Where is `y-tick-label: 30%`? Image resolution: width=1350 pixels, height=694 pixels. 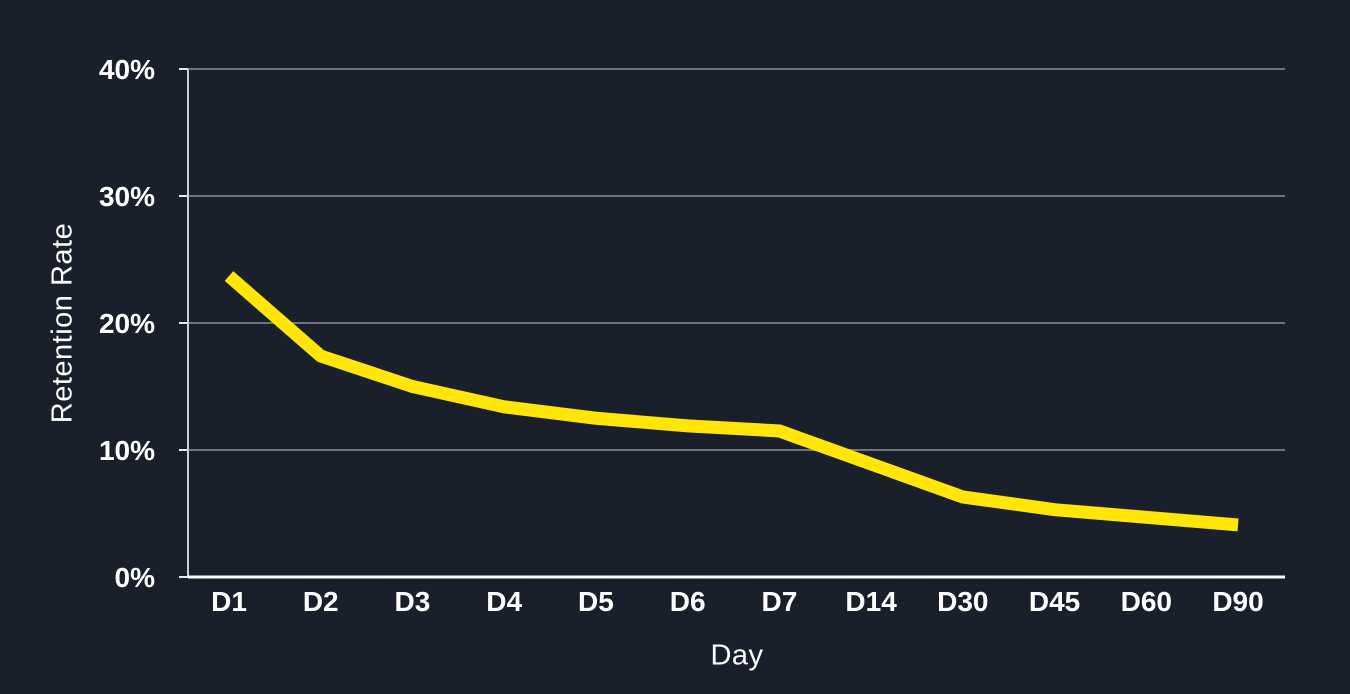 y-tick-label: 30% is located at coordinates (127, 196).